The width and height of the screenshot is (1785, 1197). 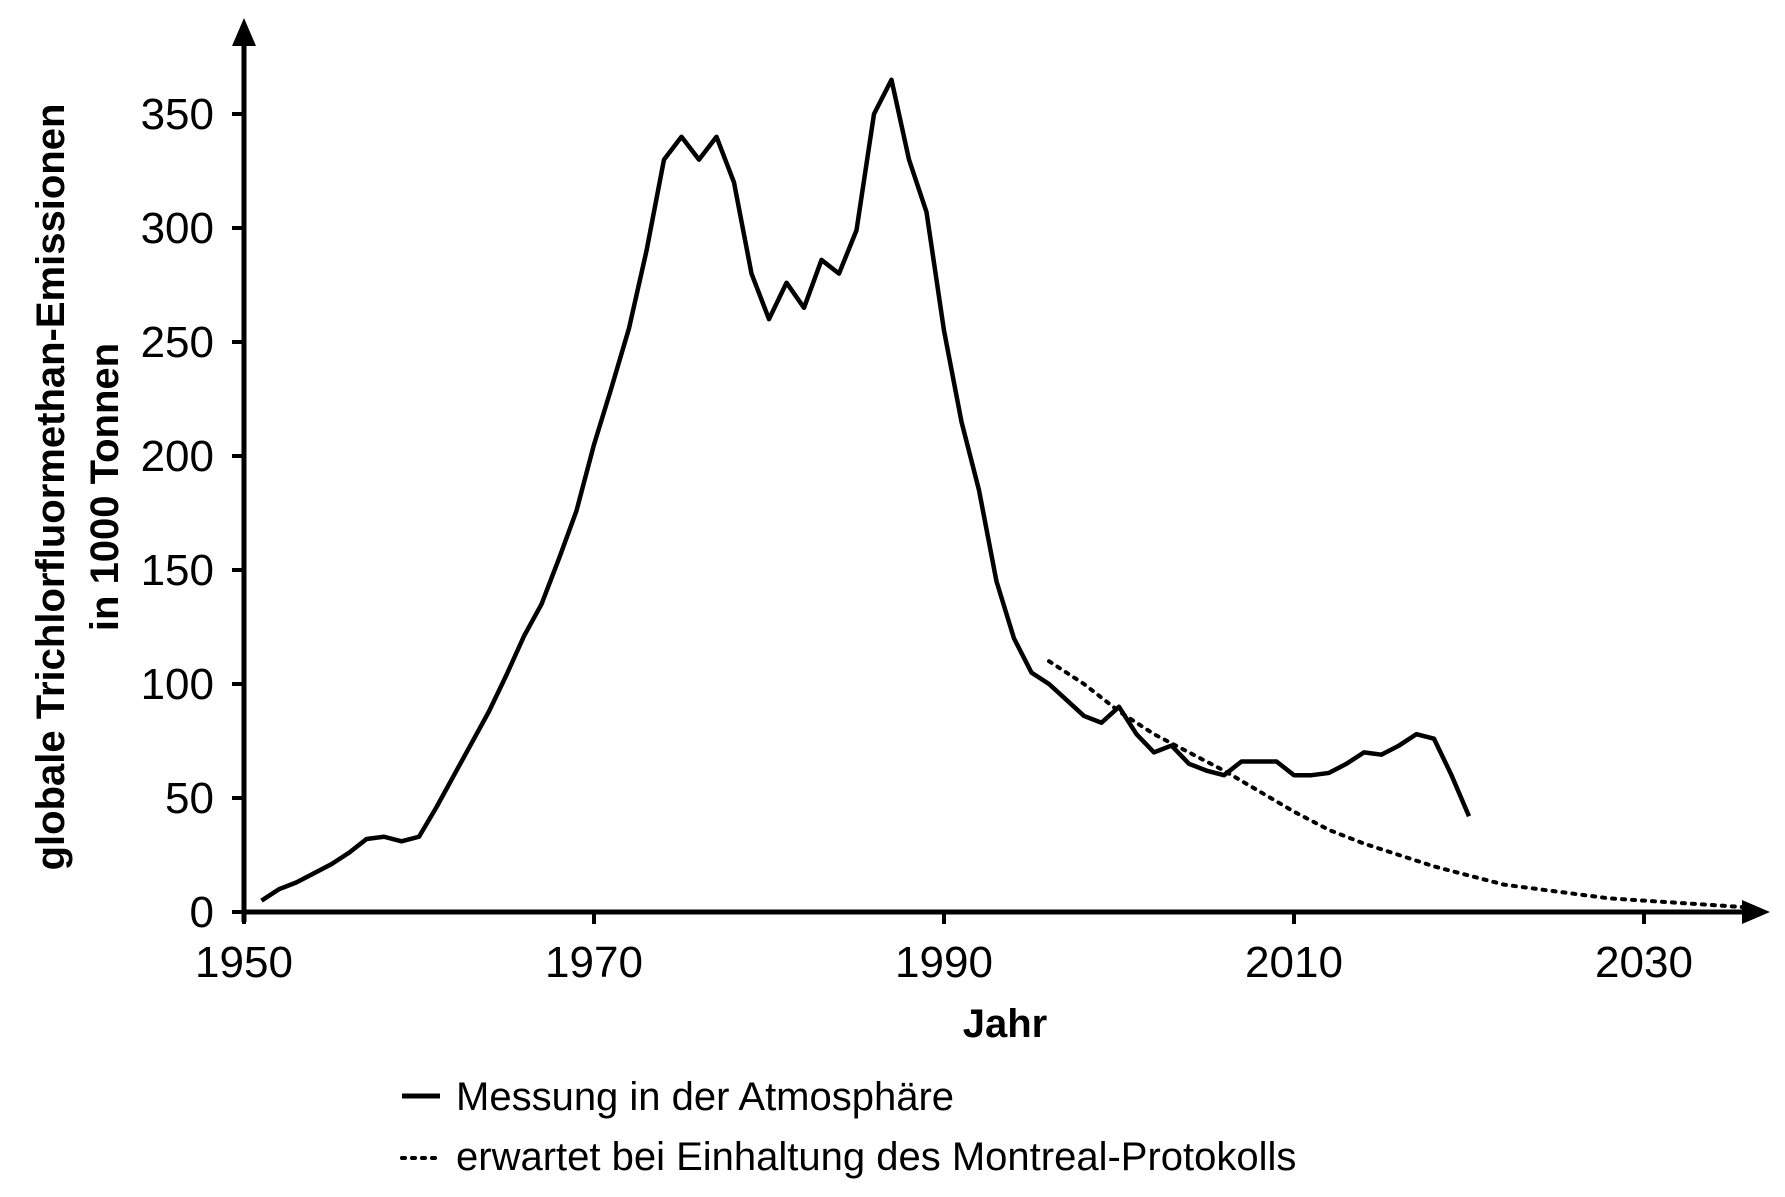 I want to click on y-tick-label: 100, so click(x=177, y=684).